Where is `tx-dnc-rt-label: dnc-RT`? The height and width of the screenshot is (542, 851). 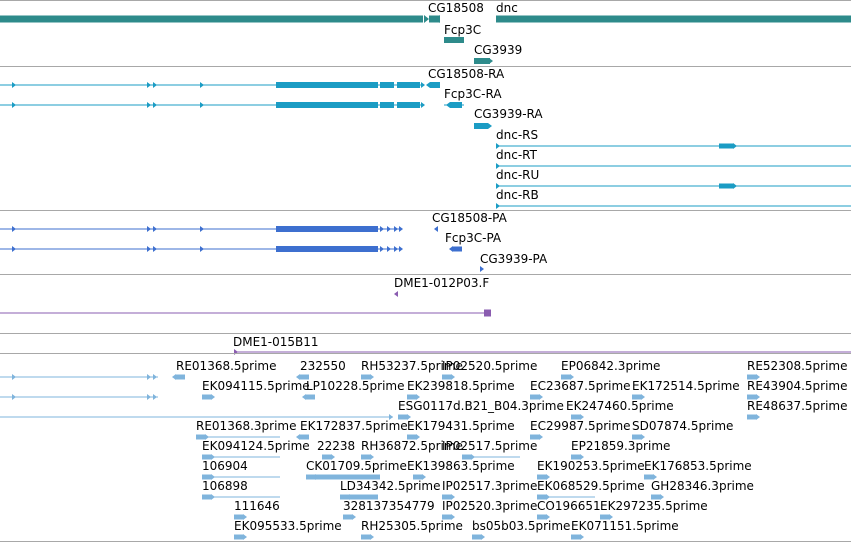
tx-dnc-rt-label: dnc-RT is located at coordinates (517, 155).